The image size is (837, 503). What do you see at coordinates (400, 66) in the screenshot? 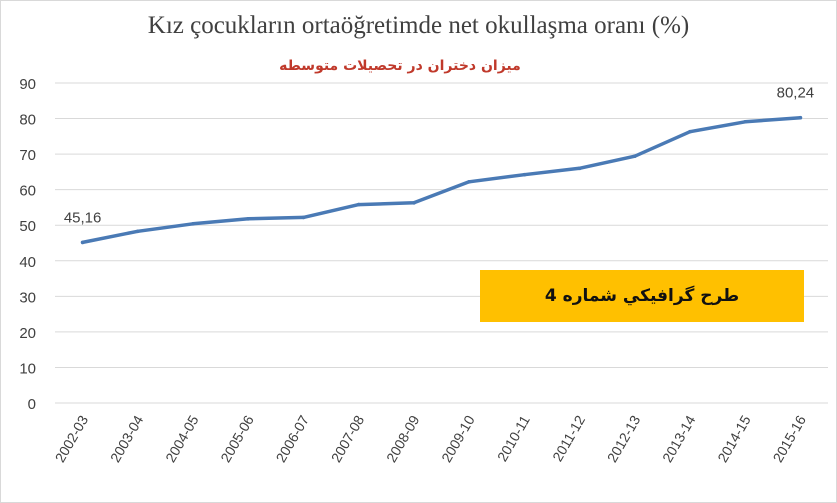
I see `chart-subtitle: میزان دختران در تحصیلات متوسطه` at bounding box center [400, 66].